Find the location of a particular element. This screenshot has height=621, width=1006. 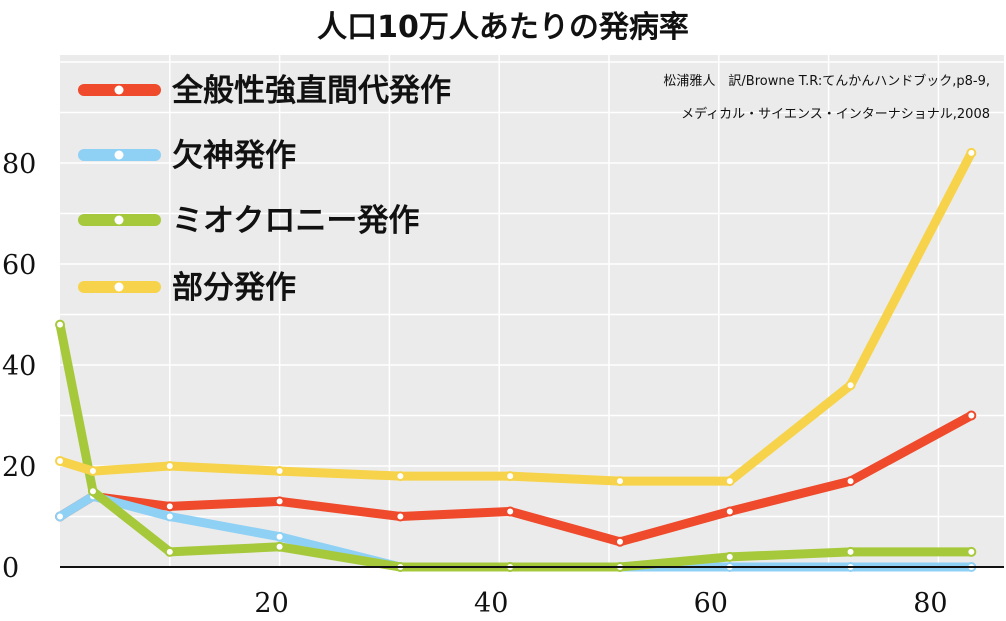

x-tick-label: 60 is located at coordinates (711, 603).